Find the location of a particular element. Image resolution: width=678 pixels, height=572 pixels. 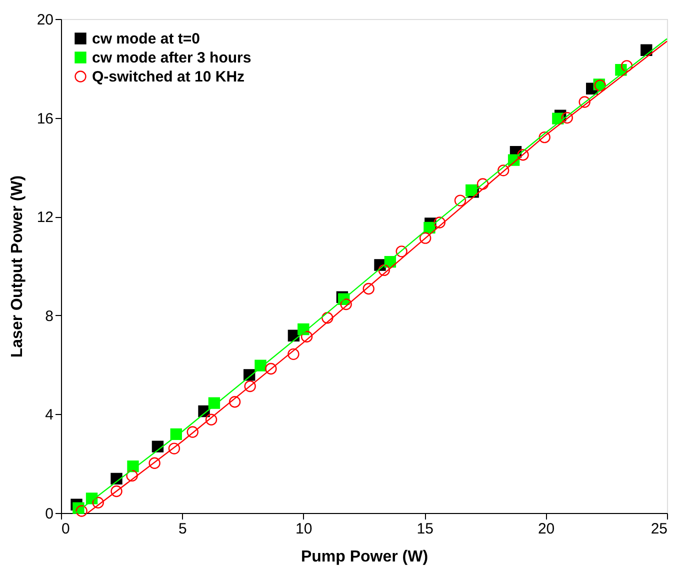

legend-label: Q-switched at 10 KHz is located at coordinates (168, 77).